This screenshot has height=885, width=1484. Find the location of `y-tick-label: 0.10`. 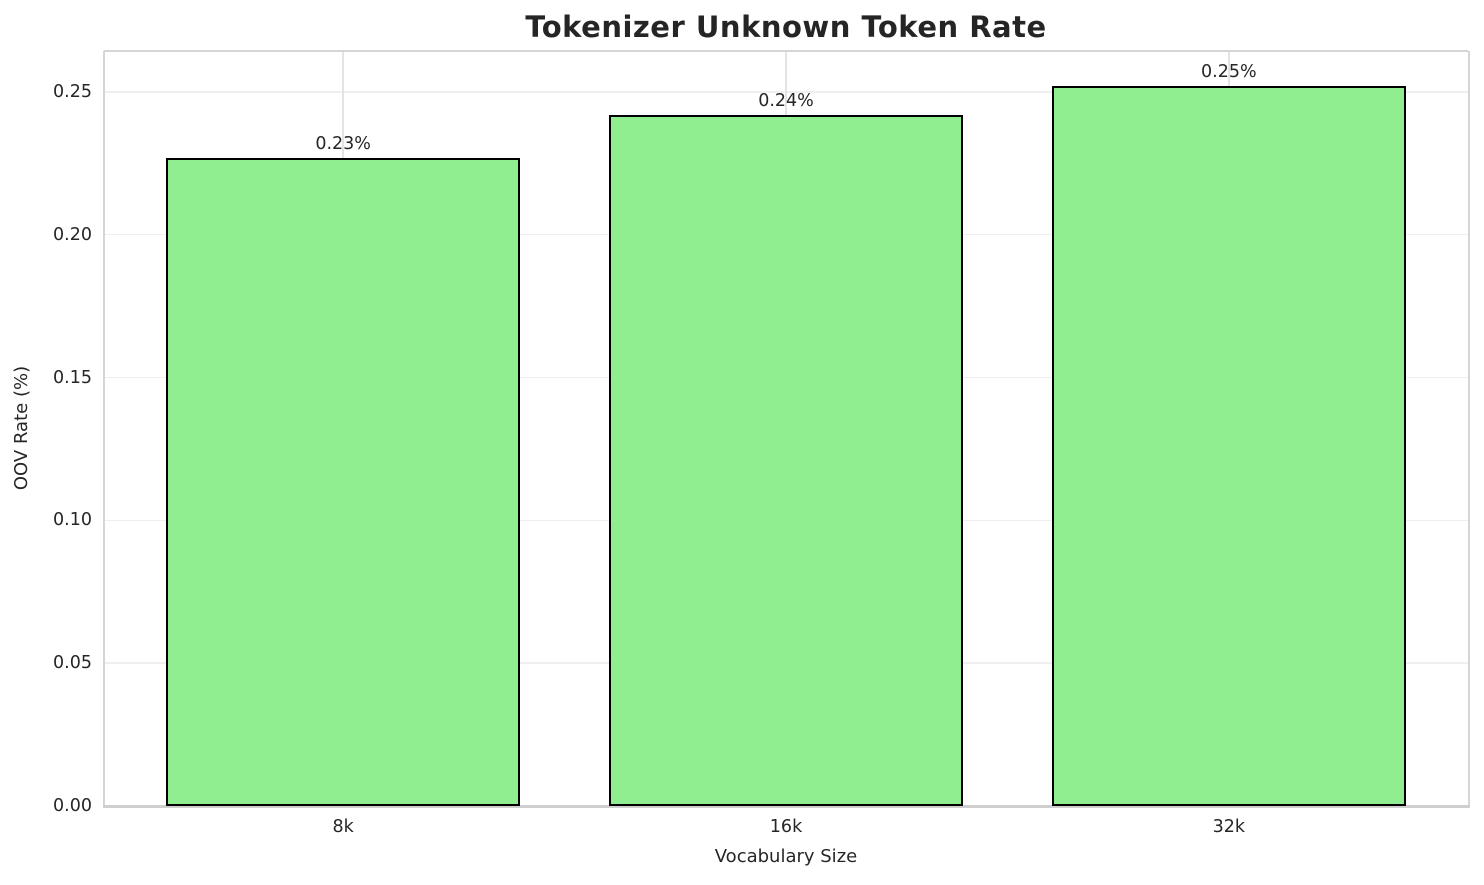

y-tick-label: 0.10 is located at coordinates (72, 520).